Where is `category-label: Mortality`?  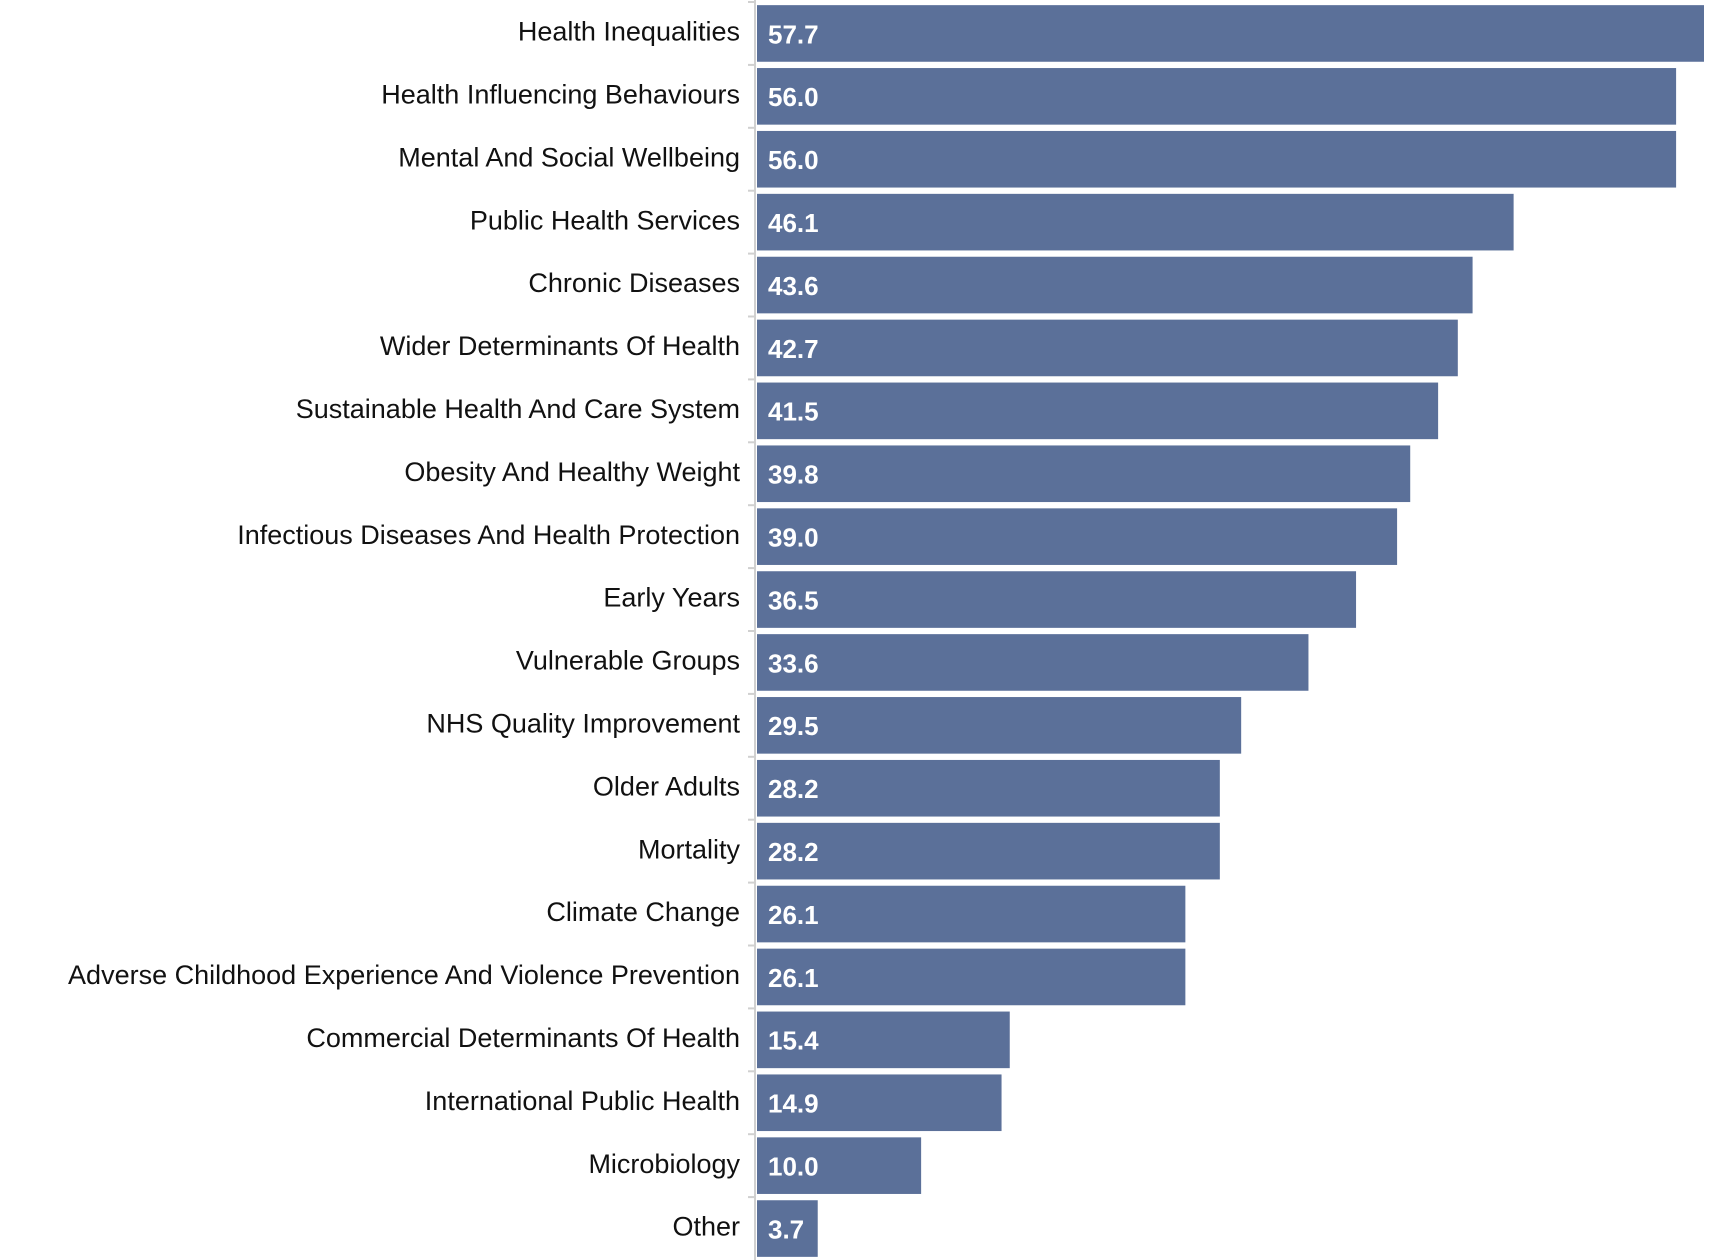 category-label: Mortality is located at coordinates (689, 849).